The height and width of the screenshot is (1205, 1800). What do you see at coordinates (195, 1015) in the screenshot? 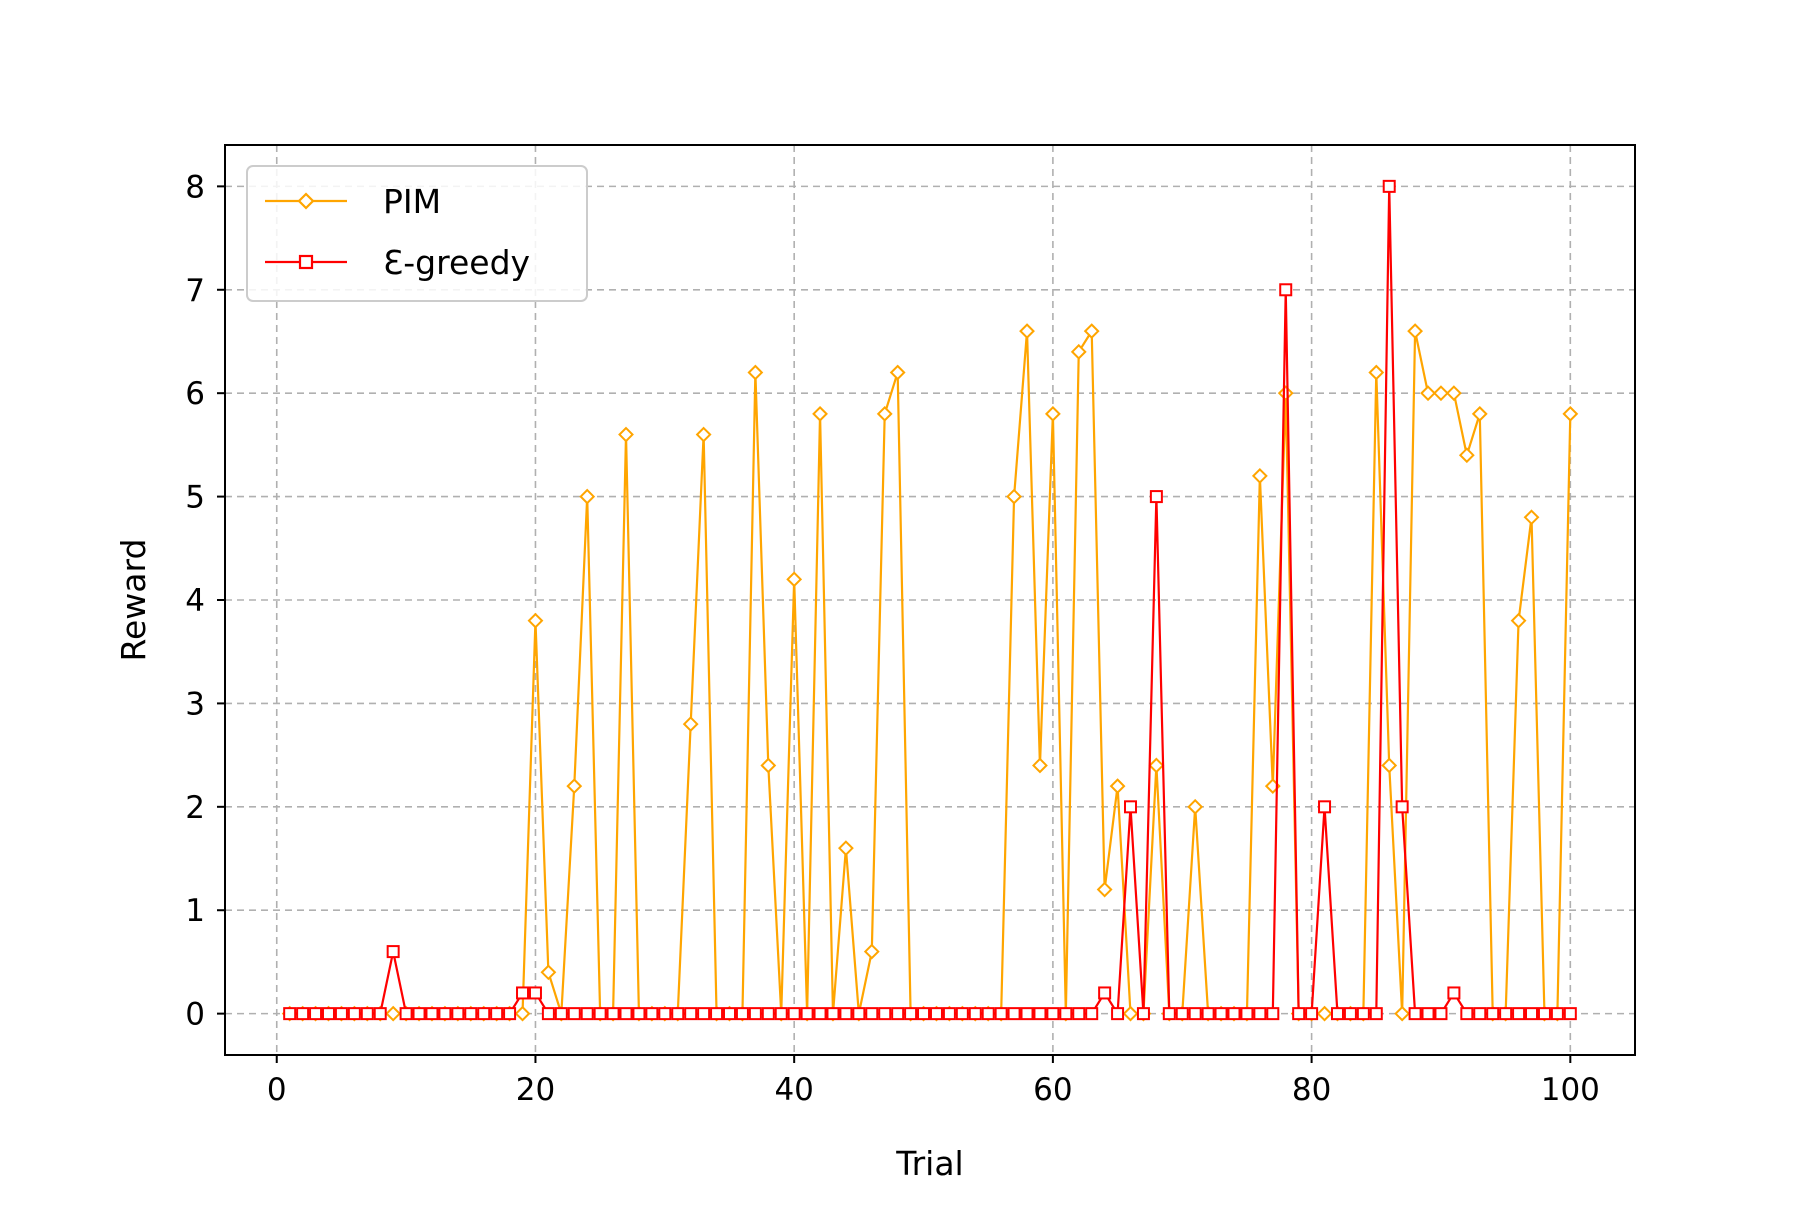
I see `y-tick-label: 0` at bounding box center [195, 1015].